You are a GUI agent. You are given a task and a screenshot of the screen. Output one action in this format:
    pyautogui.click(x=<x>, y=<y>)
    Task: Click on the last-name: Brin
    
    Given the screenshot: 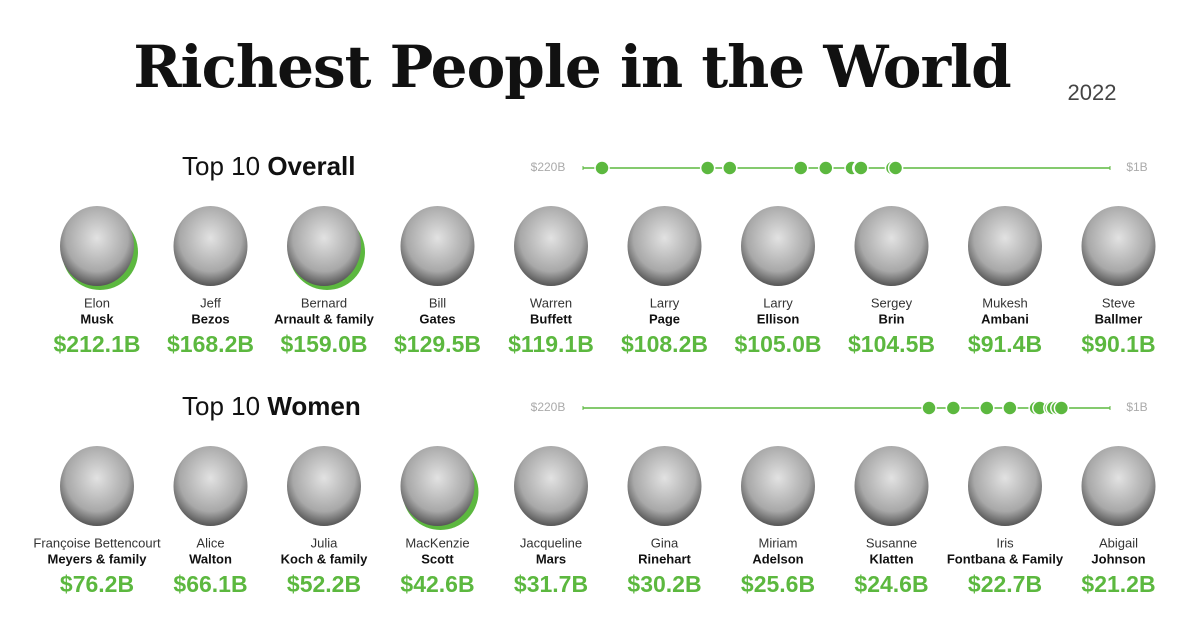 What is the action you would take?
    pyautogui.click(x=892, y=318)
    